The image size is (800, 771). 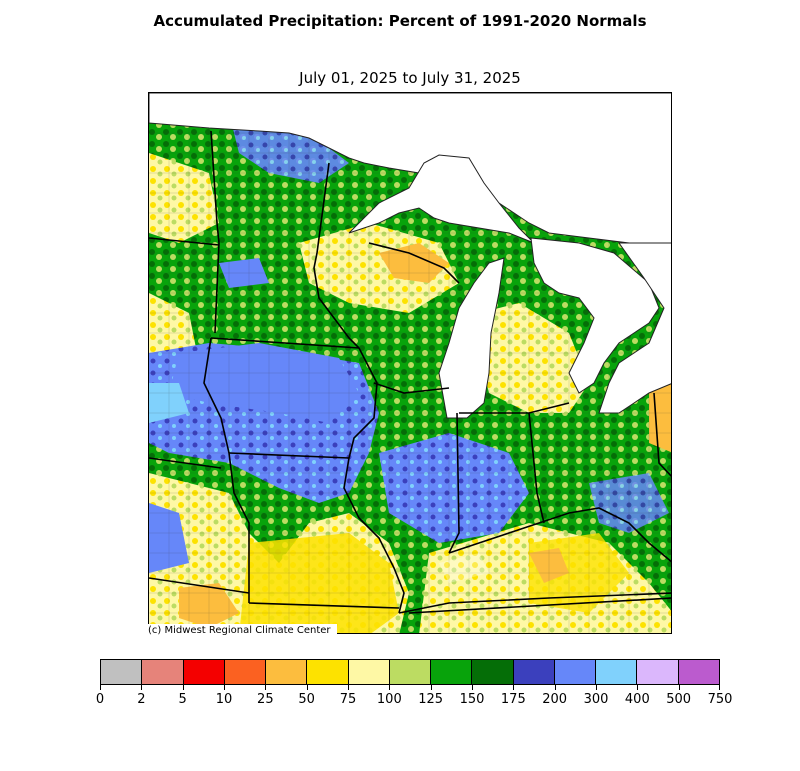 What do you see at coordinates (679, 699) in the screenshot?
I see `colorbar-tick-label: 500` at bounding box center [679, 699].